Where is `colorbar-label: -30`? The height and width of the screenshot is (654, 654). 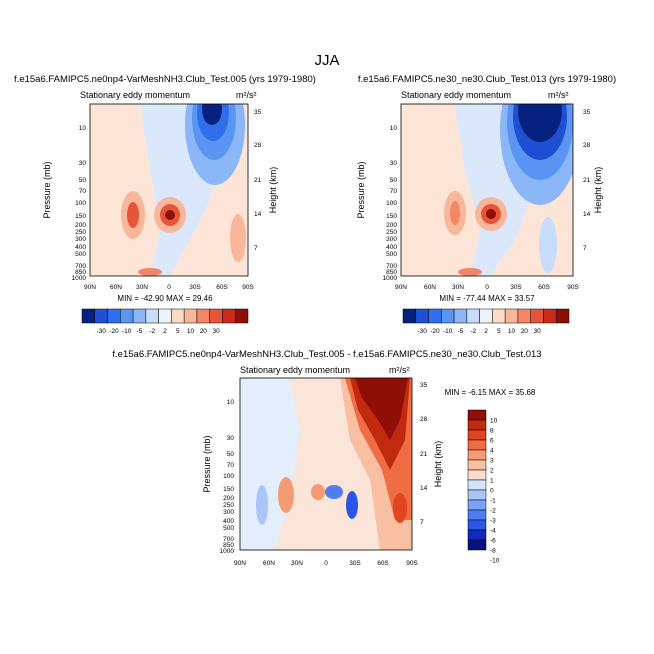 colorbar-label: -30 is located at coordinates (422, 331).